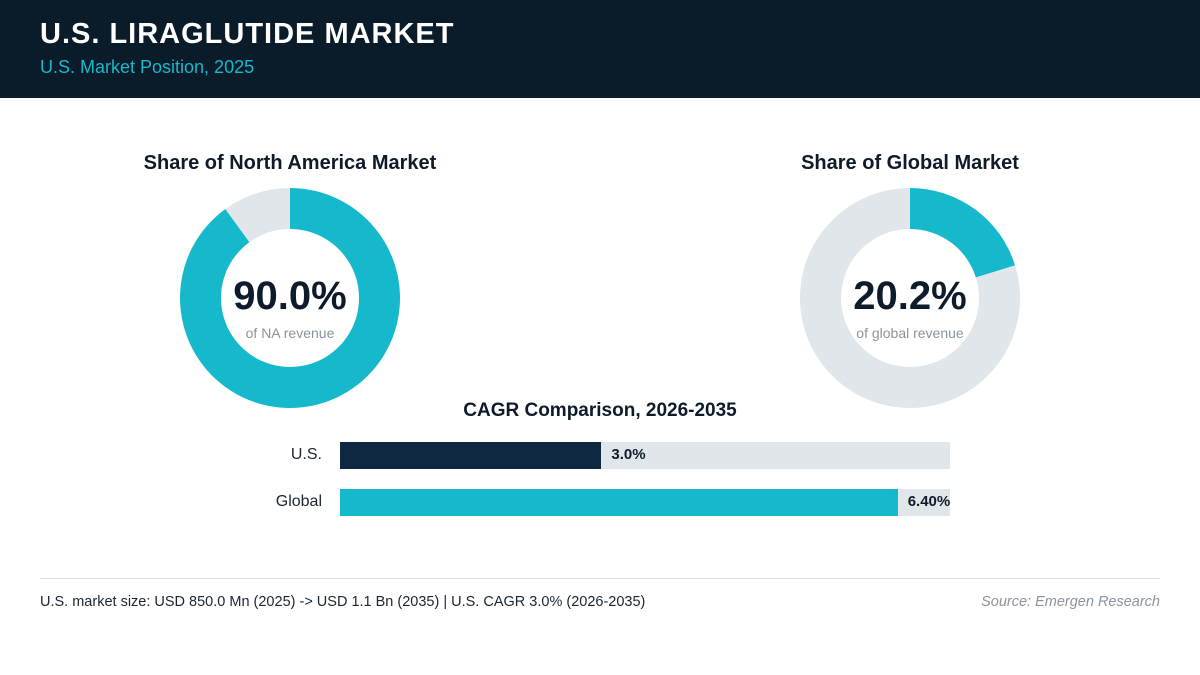 This screenshot has width=1200, height=675. I want to click on bar-track-global: 6.40%, so click(645, 502).